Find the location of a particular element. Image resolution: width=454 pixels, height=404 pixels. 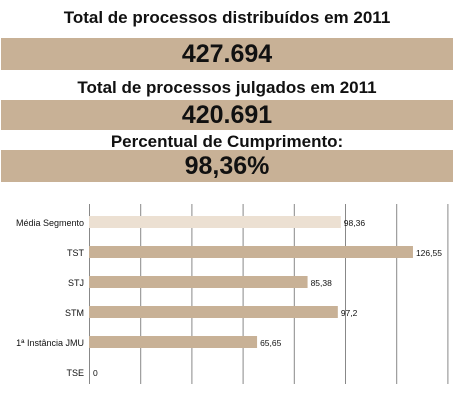

category-label: STJ is located at coordinates (76, 283).